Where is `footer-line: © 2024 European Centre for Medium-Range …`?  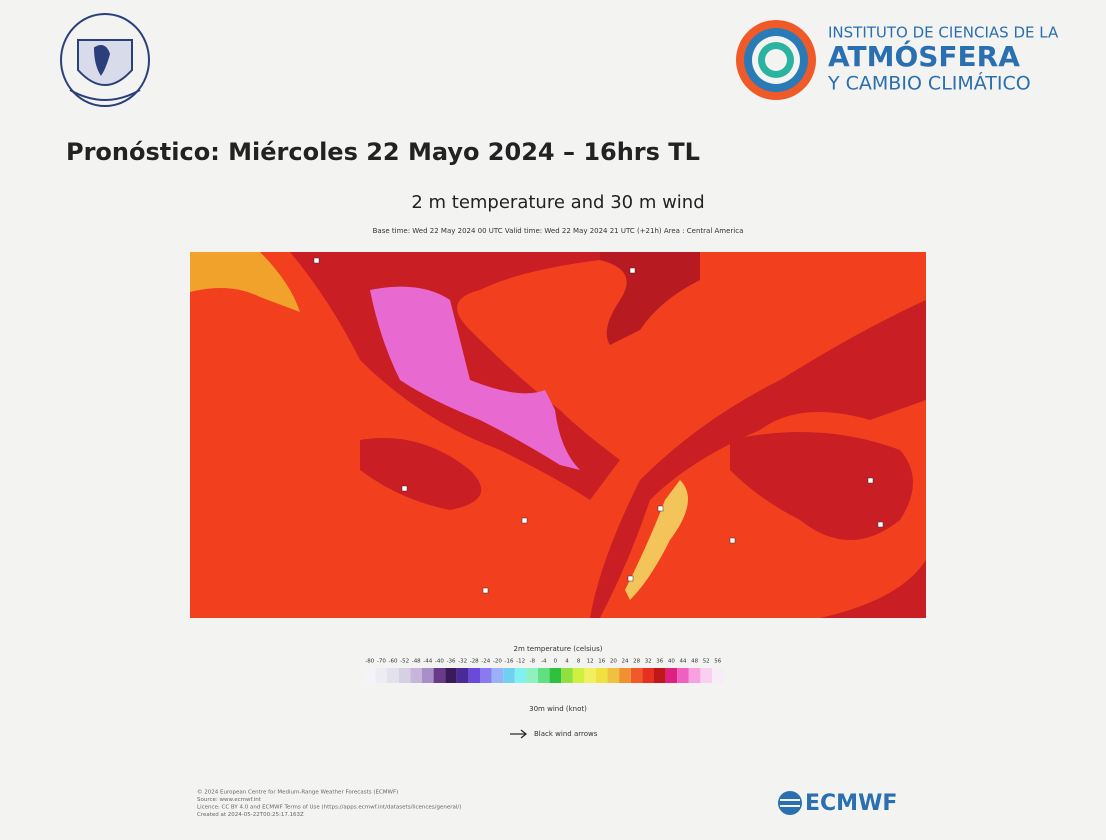
footer-line: © 2024 European Centre for Medium-Range … is located at coordinates (297, 792).